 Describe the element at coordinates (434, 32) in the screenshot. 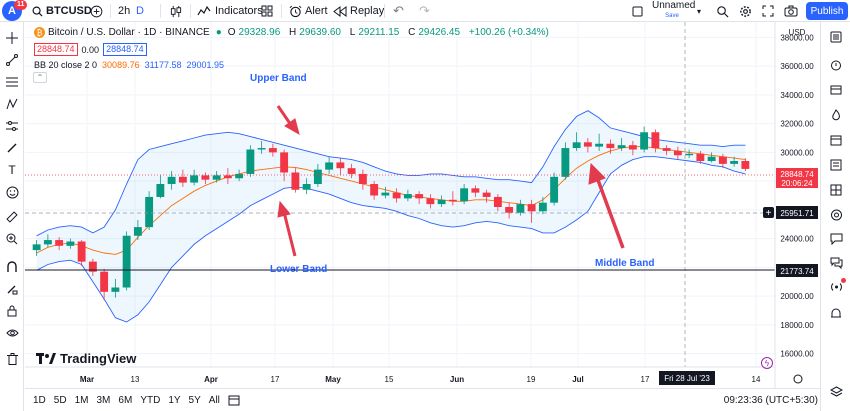

I see `ohlc-close: C 29426.45` at that location.